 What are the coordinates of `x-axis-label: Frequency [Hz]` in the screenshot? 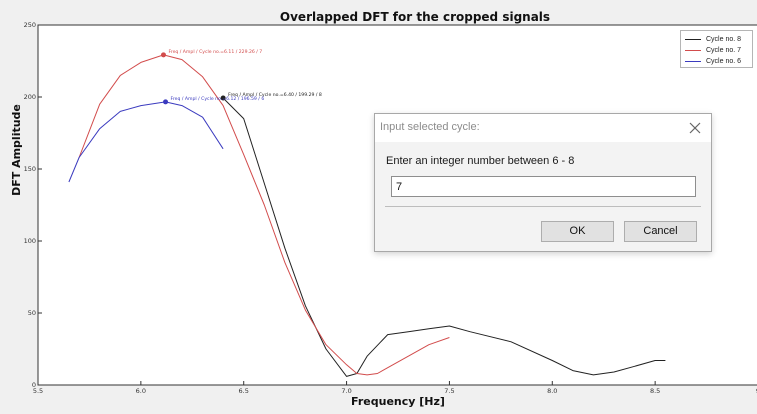 It's located at (398, 401).